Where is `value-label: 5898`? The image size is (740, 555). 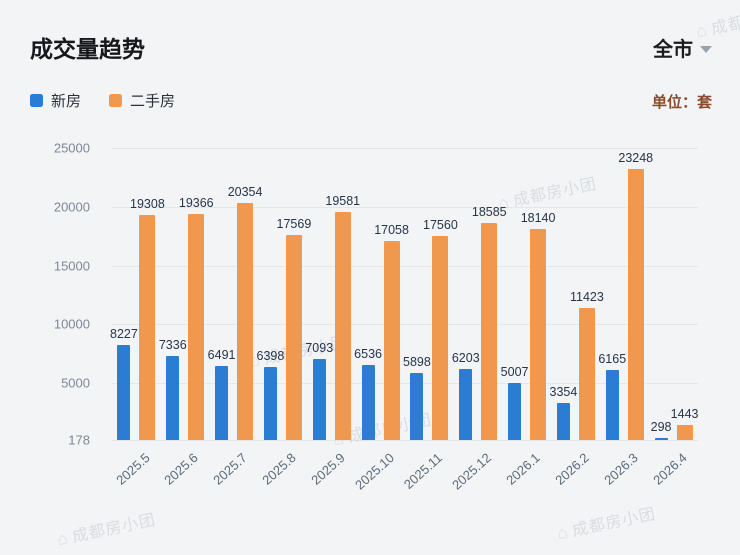 value-label: 5898 is located at coordinates (417, 361).